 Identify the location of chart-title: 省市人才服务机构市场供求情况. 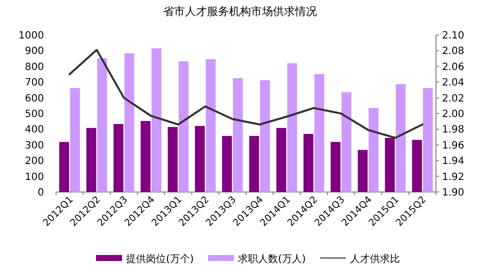
(240, 11).